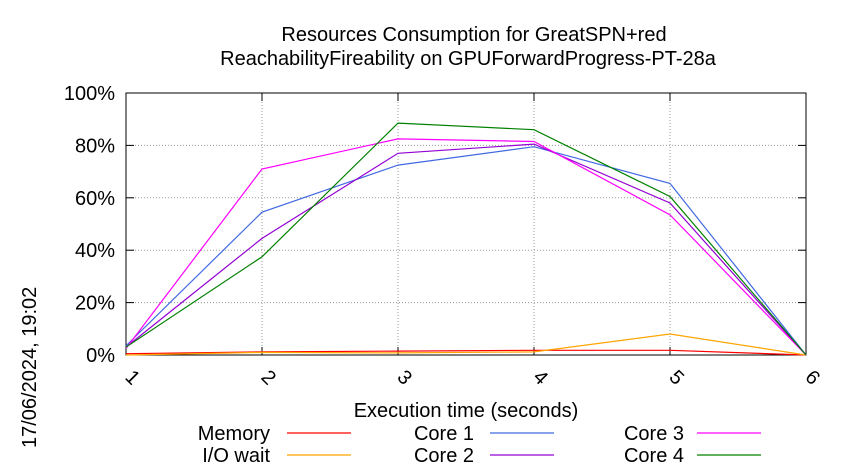 This screenshot has width=850, height=475. Describe the element at coordinates (444, 456) in the screenshot. I see `legend-label: Core 2` at that location.